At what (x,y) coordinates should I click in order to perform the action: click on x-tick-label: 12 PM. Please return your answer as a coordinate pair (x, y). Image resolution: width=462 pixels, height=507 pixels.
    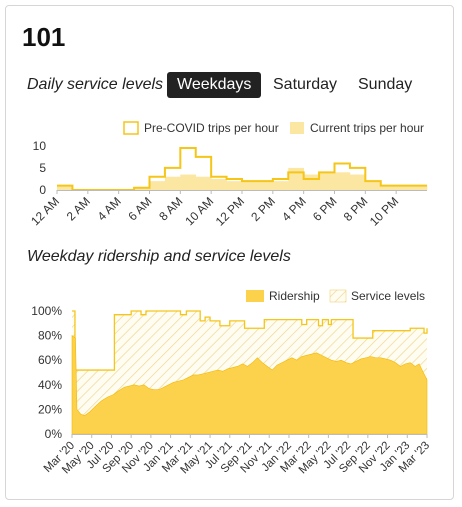
    Looking at the image, I should click on (230, 211).